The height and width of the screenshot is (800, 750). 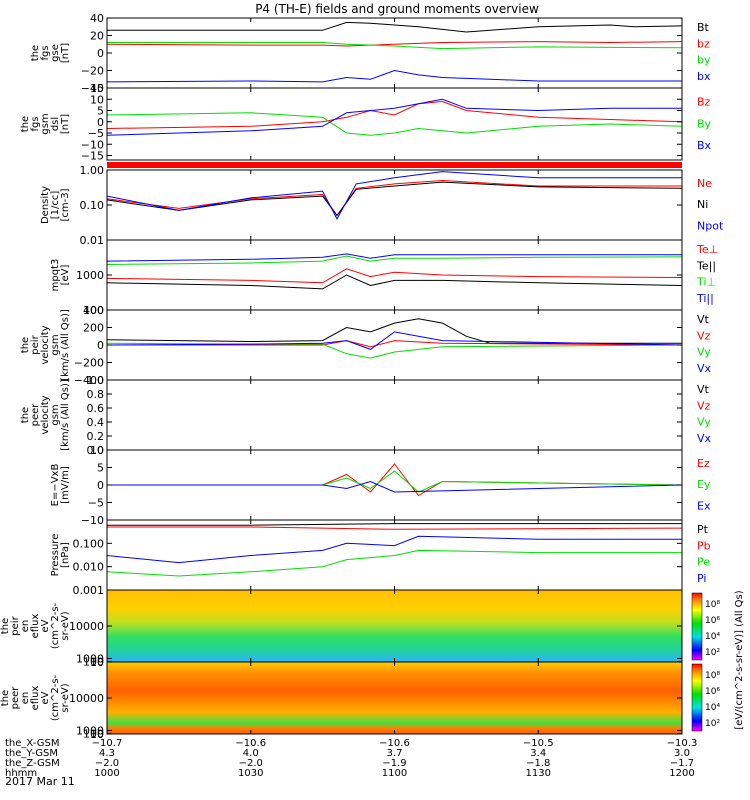 What do you see at coordinates (107, 743) in the screenshot?
I see `x-axis-value: −10.7` at bounding box center [107, 743].